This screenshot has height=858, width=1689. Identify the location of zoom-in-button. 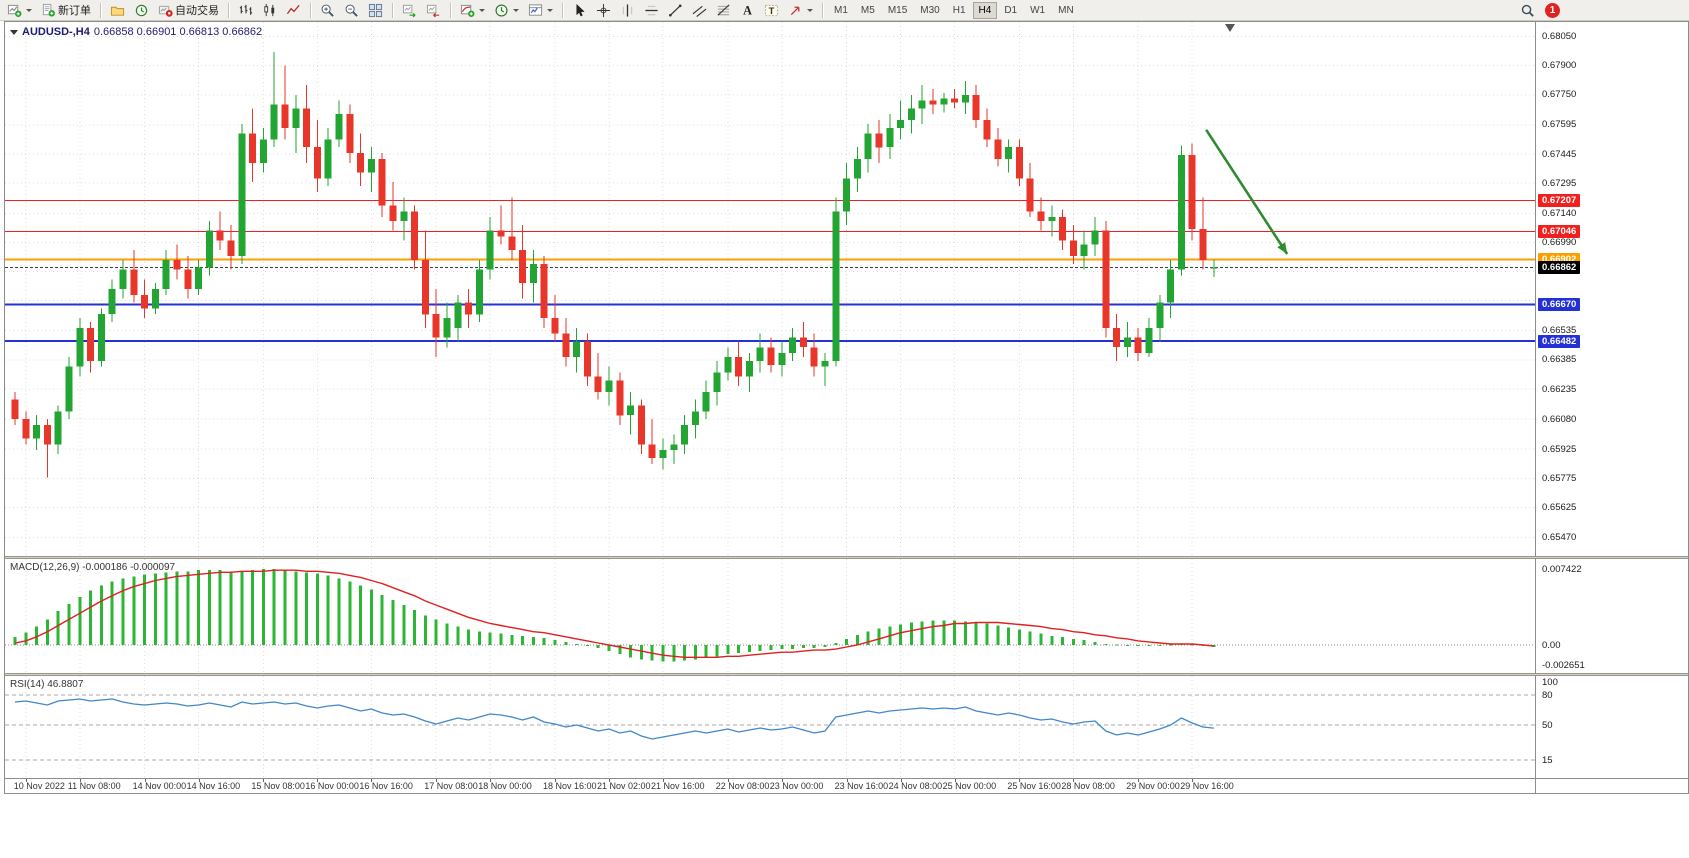
(327, 10).